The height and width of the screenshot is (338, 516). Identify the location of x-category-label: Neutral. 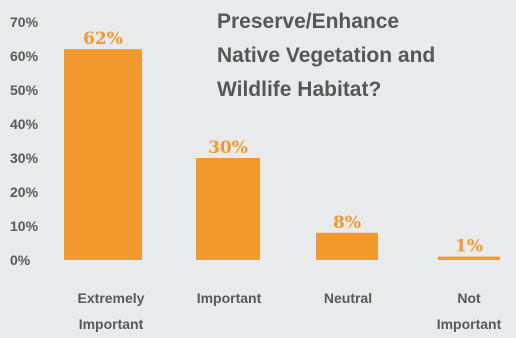
(348, 298).